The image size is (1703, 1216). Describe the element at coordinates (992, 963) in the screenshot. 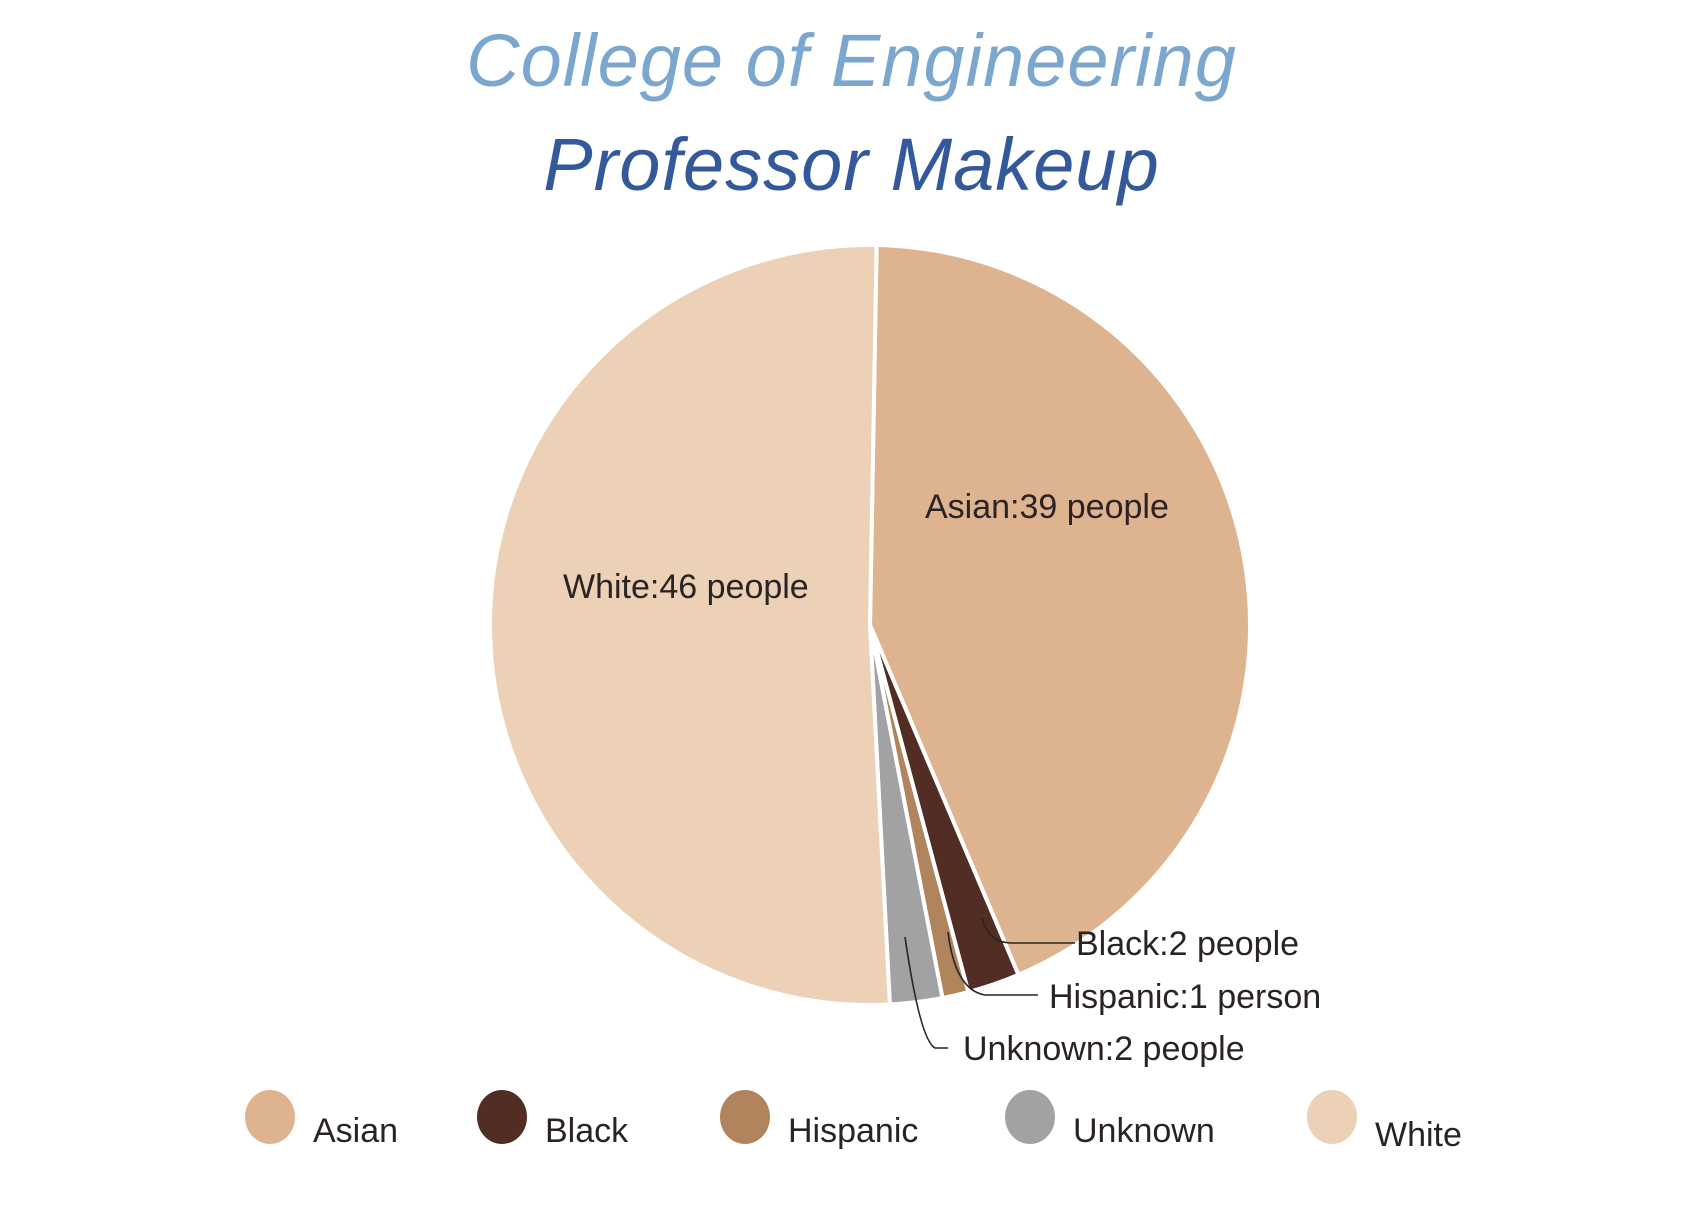

I see `leader-line-hispanic` at that location.